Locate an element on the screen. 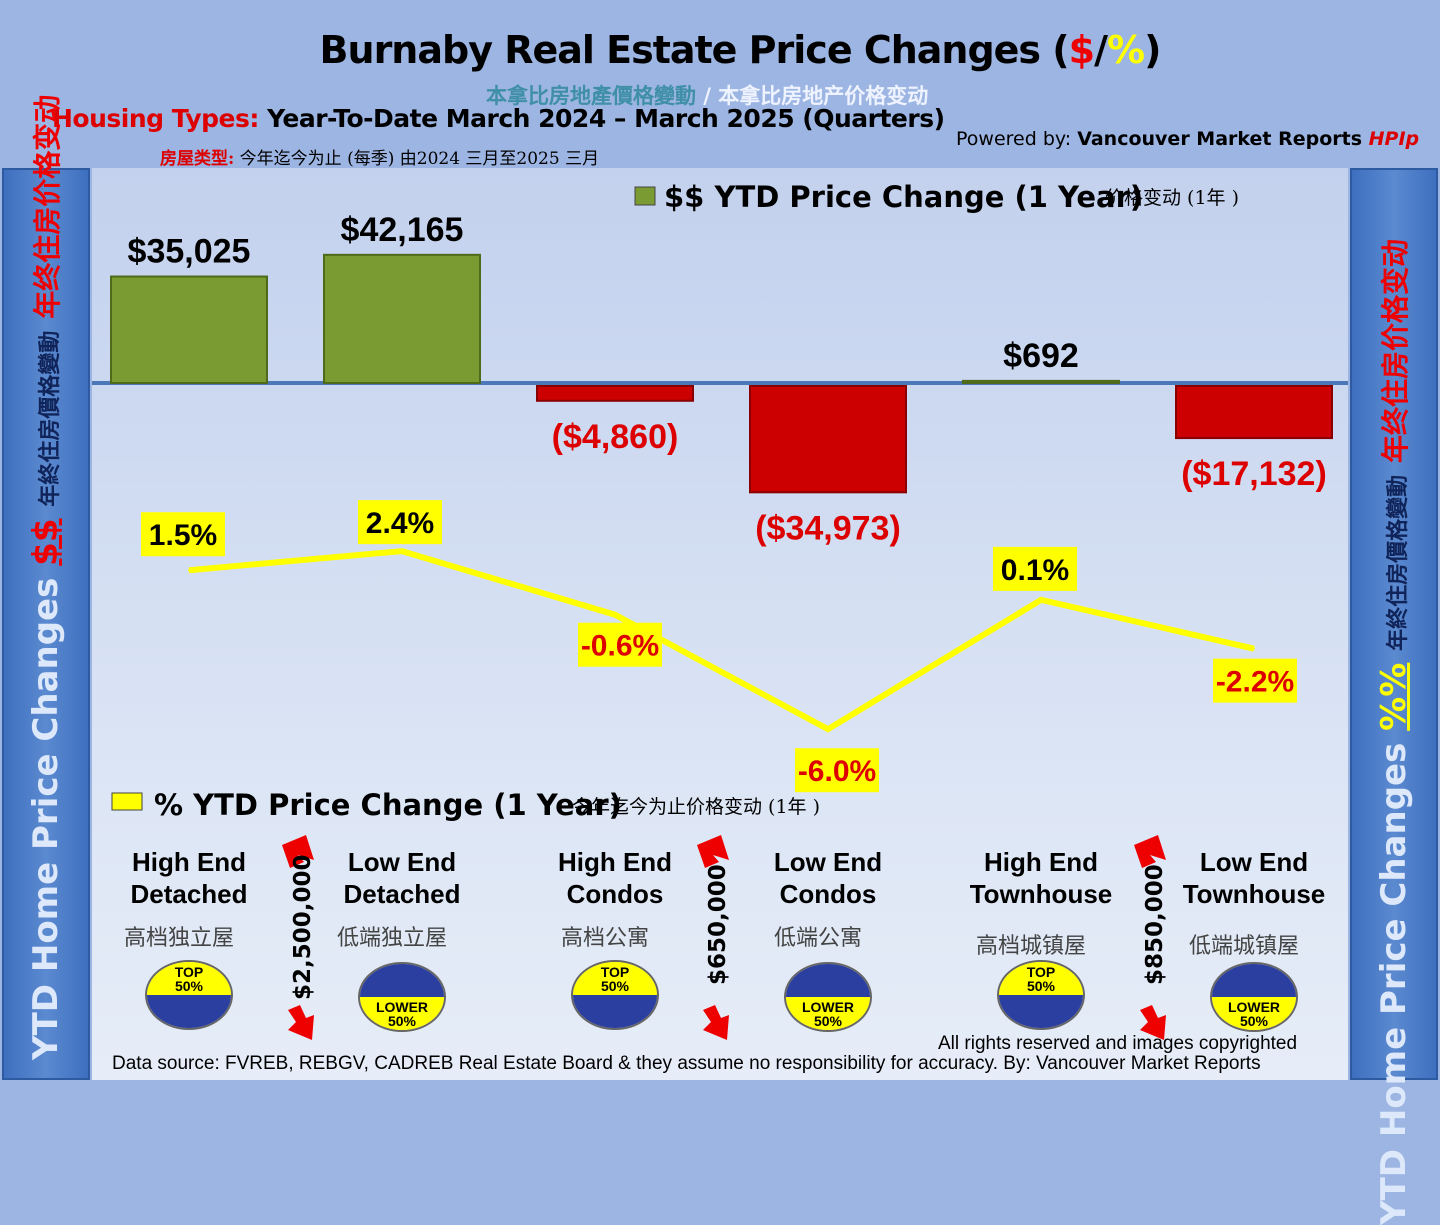 Image resolution: width=1440 pixels, height=1225 pixels. pct-line is located at coordinates (721, 640).